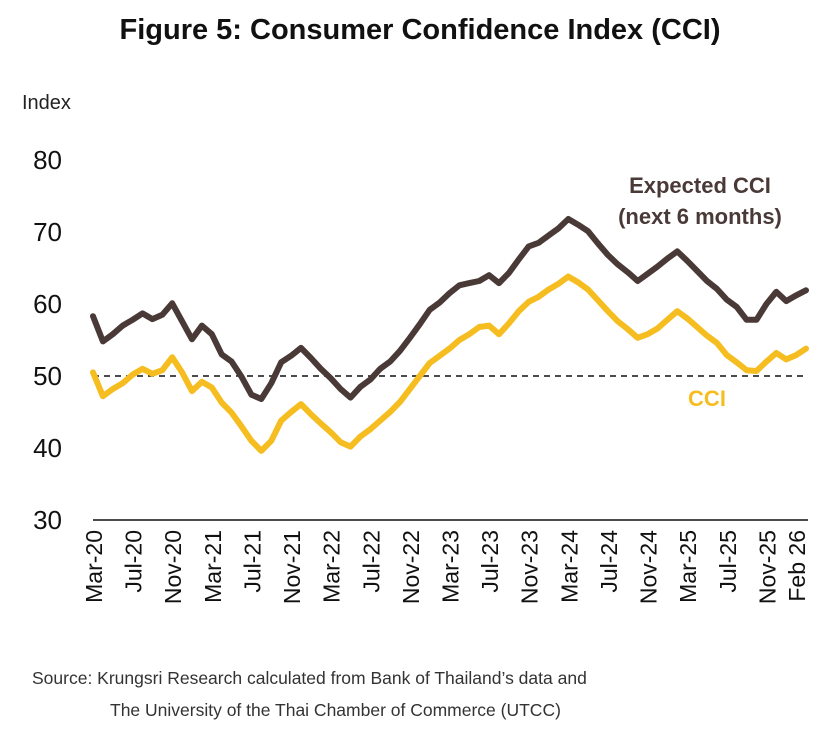 The height and width of the screenshot is (736, 840). What do you see at coordinates (46, 103) in the screenshot?
I see `y-axis-label: Index` at bounding box center [46, 103].